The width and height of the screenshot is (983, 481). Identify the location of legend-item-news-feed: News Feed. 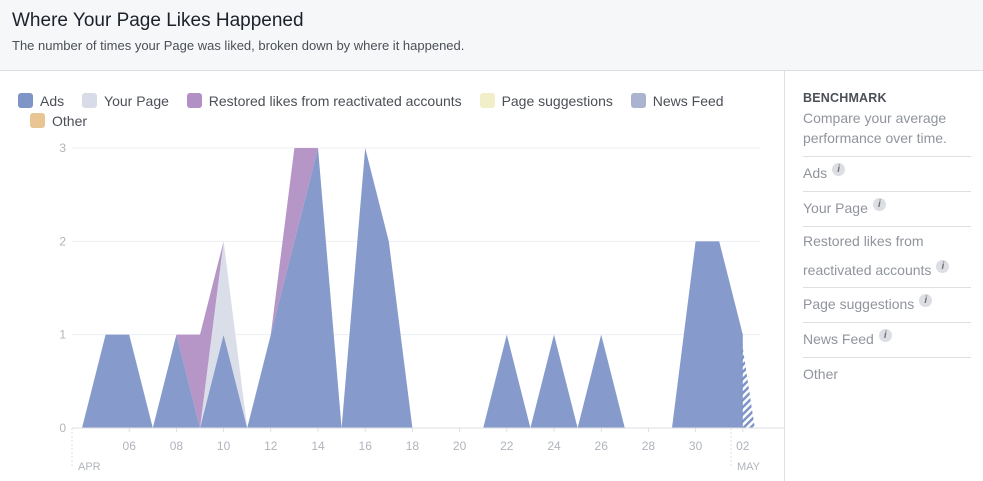
(677, 100).